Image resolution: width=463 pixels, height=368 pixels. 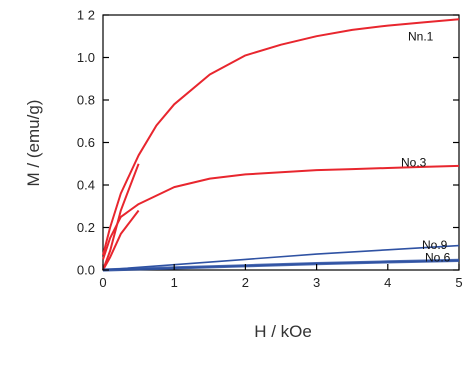 I want to click on x-axis-title: H / kOe, so click(x=283, y=331).